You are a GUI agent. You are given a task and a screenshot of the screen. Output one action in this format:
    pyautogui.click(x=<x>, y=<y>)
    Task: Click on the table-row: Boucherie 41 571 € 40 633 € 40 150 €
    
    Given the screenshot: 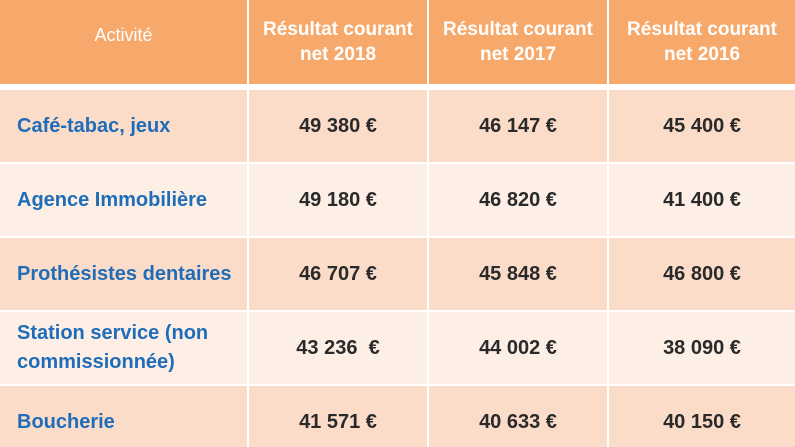 What is the action you would take?
    pyautogui.click(x=397, y=416)
    